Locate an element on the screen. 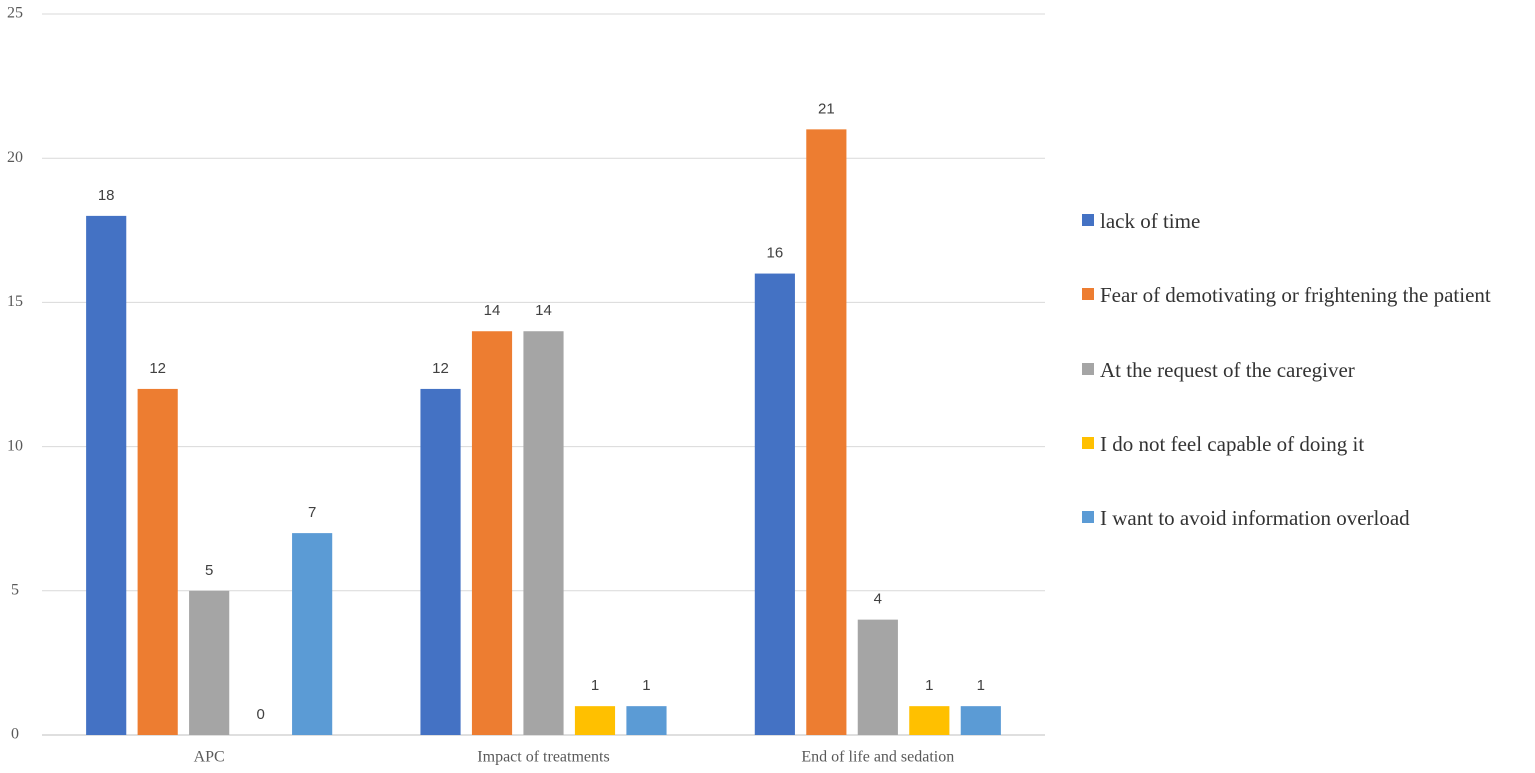  legend-label: lack of time is located at coordinates (1150, 221).